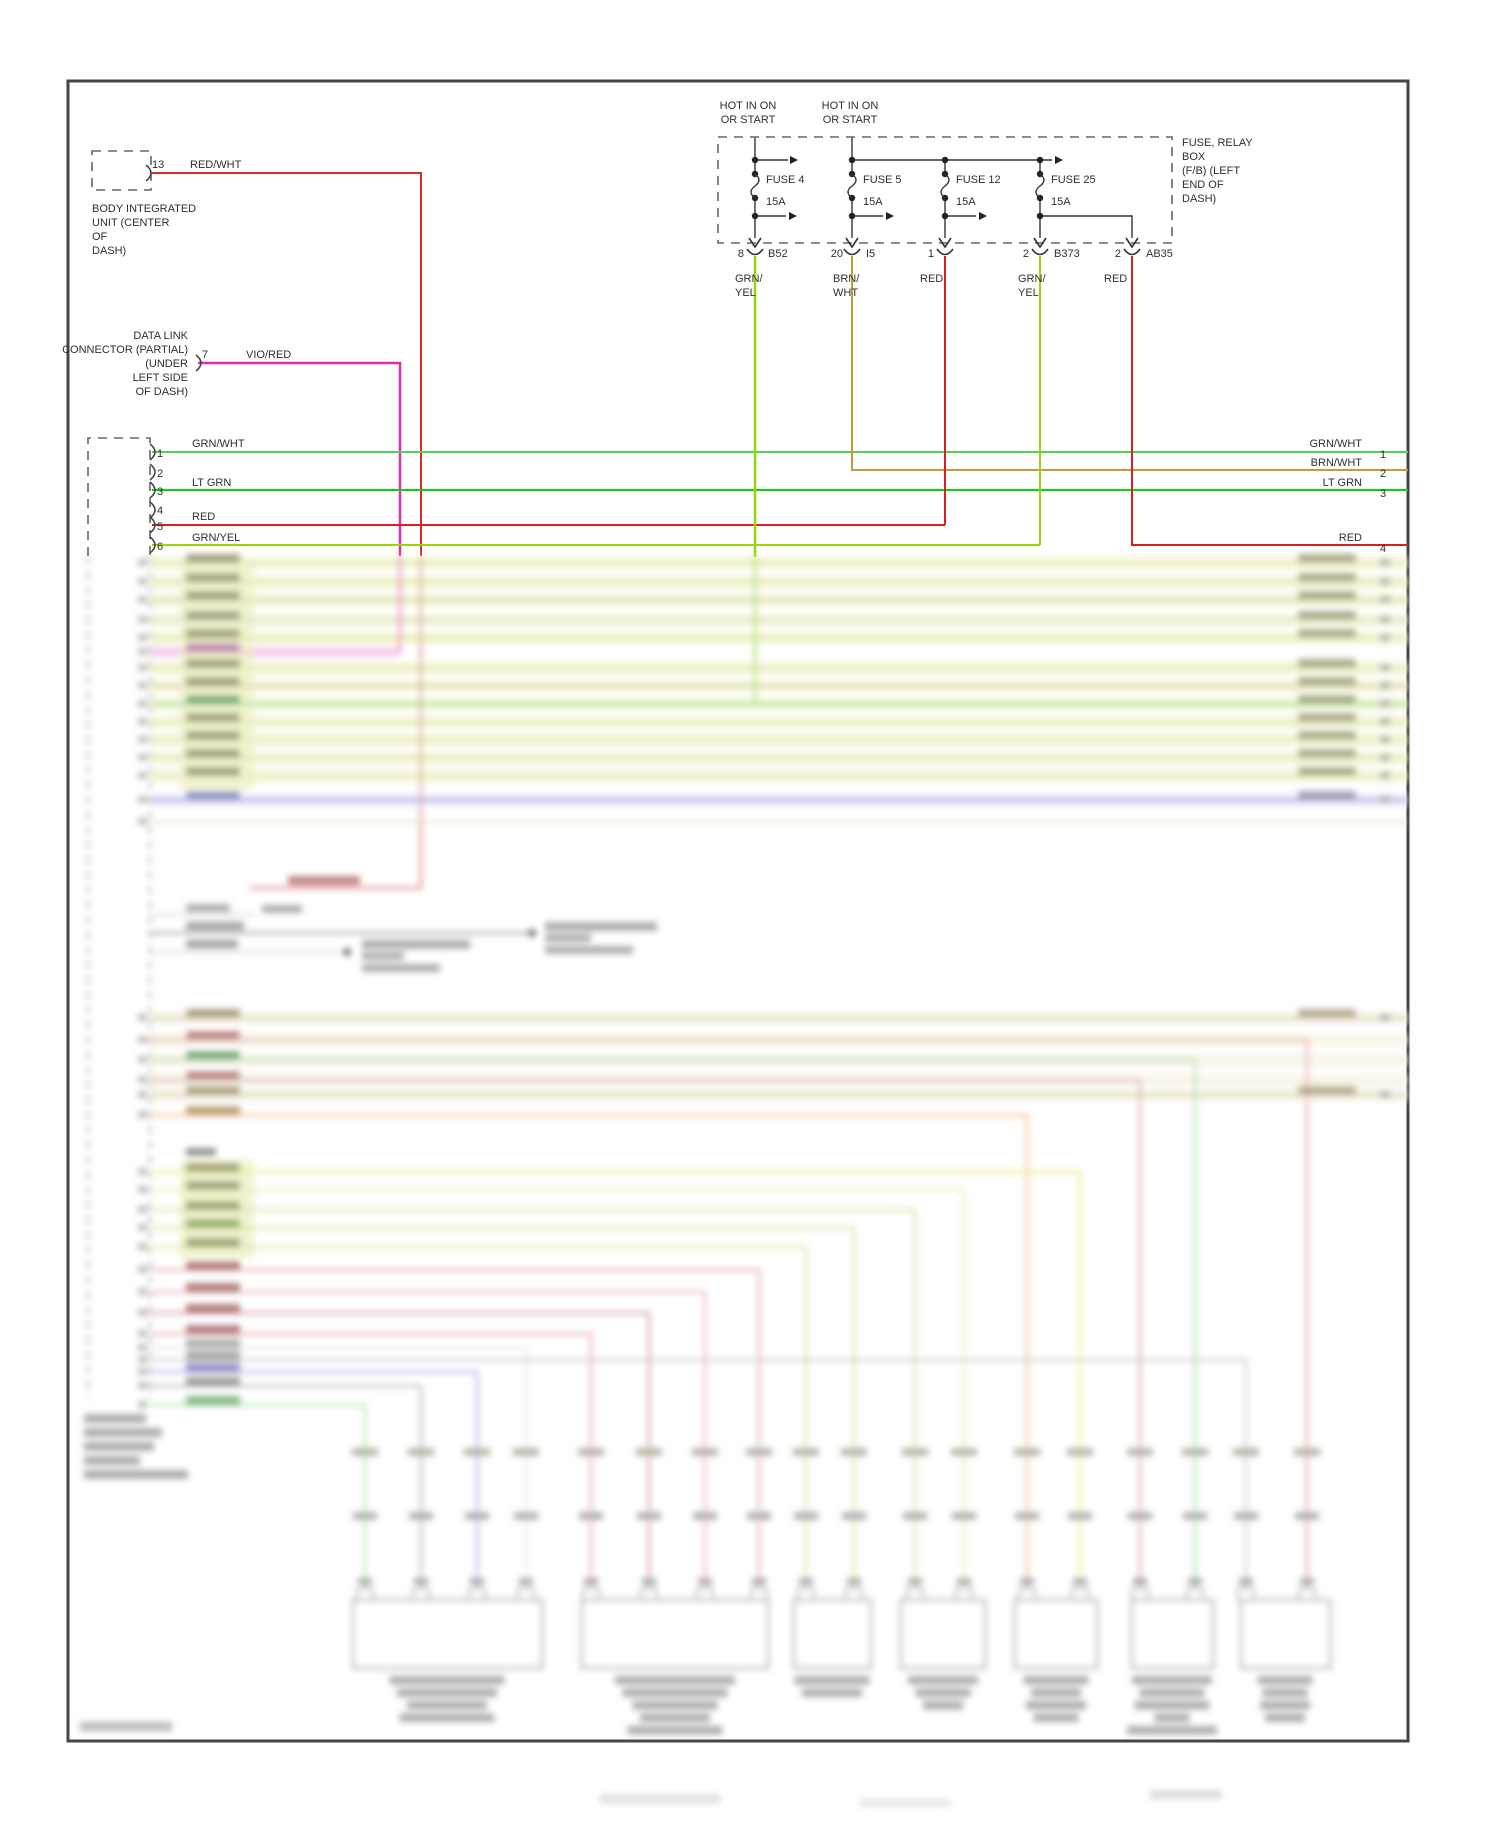  I want to click on label: RED, so click(203, 517).